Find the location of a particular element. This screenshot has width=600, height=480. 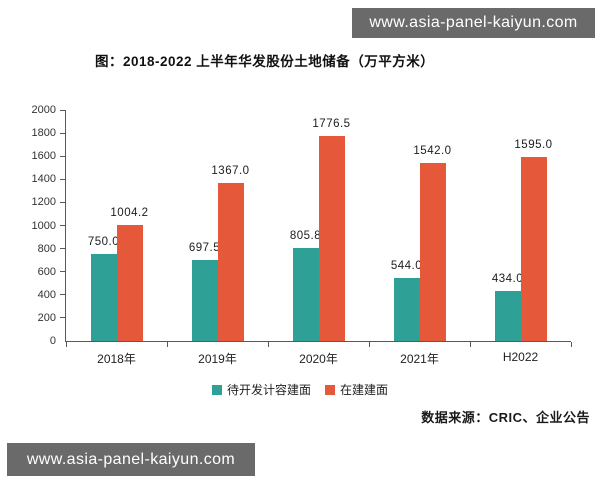

bar: 544.0 is located at coordinates (406, 300).